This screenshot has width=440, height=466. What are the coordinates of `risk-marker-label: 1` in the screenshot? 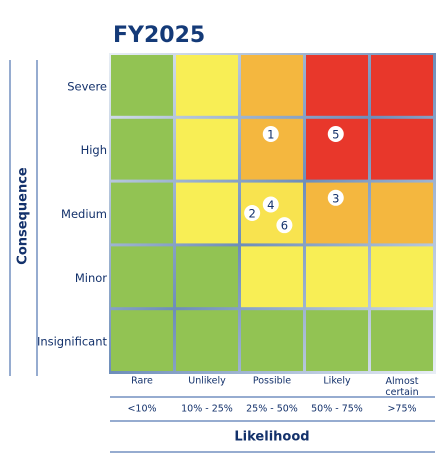 It's located at (270, 135).